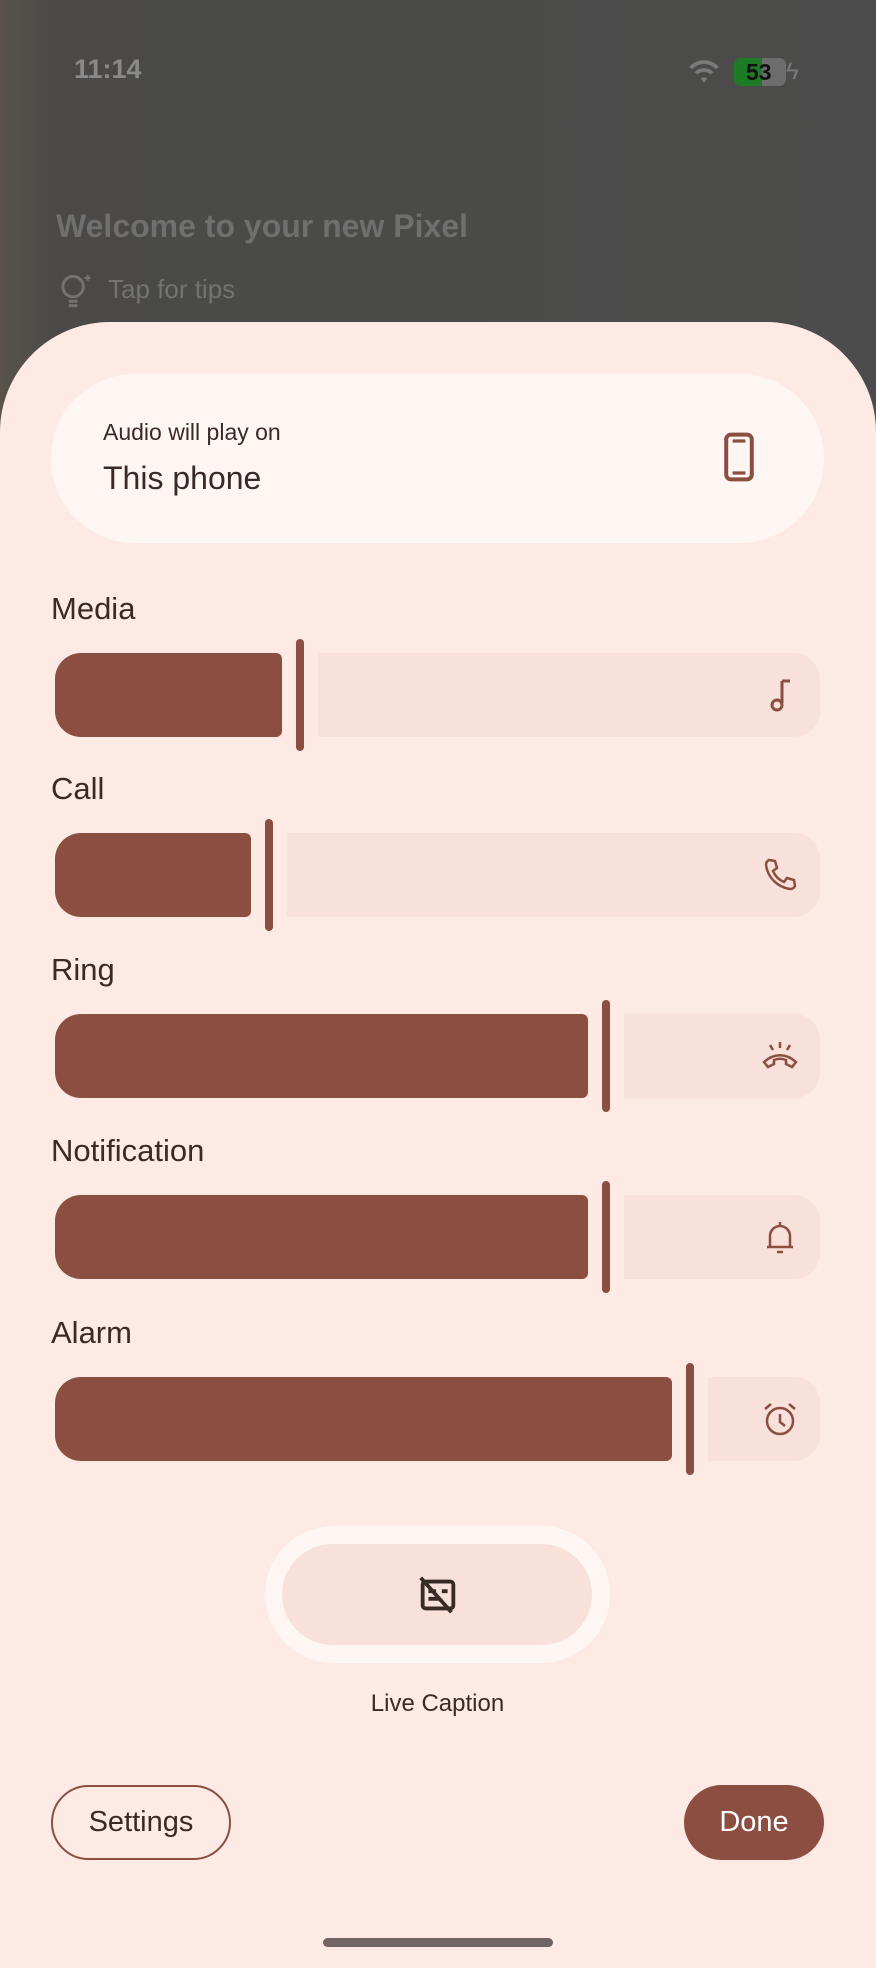 Image resolution: width=876 pixels, height=1968 pixels. I want to click on welcome-title: Welcome to your new Pixel, so click(262, 226).